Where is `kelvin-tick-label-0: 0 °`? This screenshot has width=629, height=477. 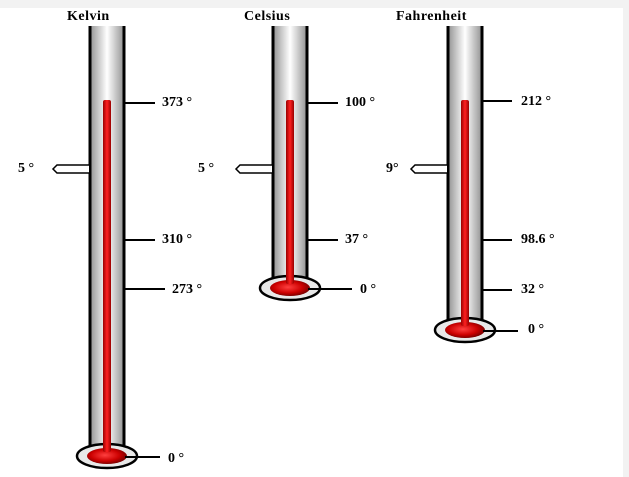
kelvin-tick-label-0: 0 ° is located at coordinates (176, 458).